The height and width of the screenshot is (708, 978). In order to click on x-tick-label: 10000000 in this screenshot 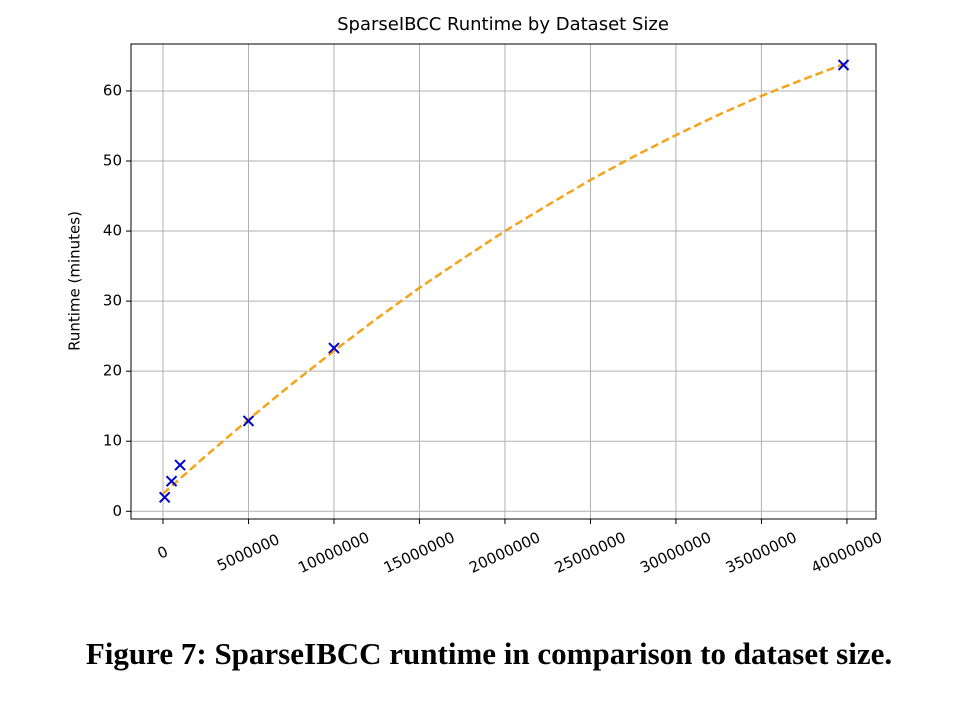, I will do `click(333, 552)`.